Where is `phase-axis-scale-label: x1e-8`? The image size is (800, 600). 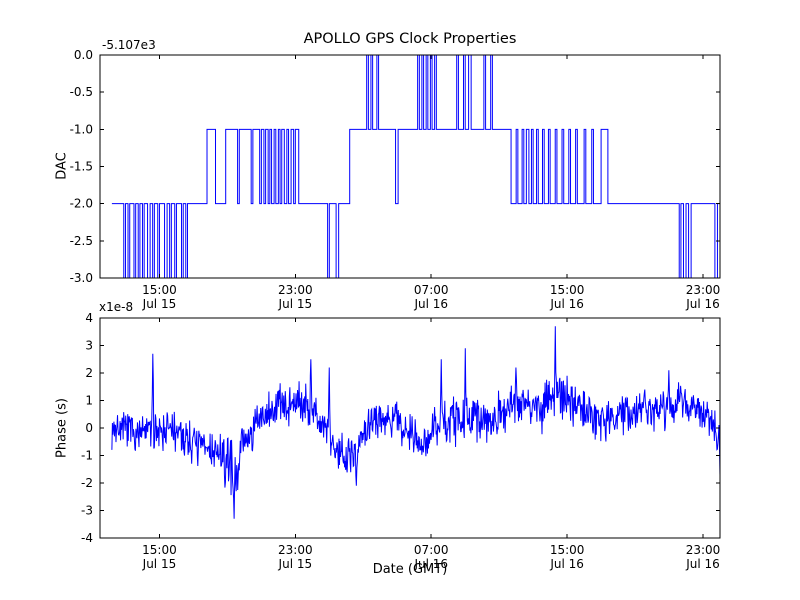
phase-axis-scale-label: x1e-8 is located at coordinates (116, 307).